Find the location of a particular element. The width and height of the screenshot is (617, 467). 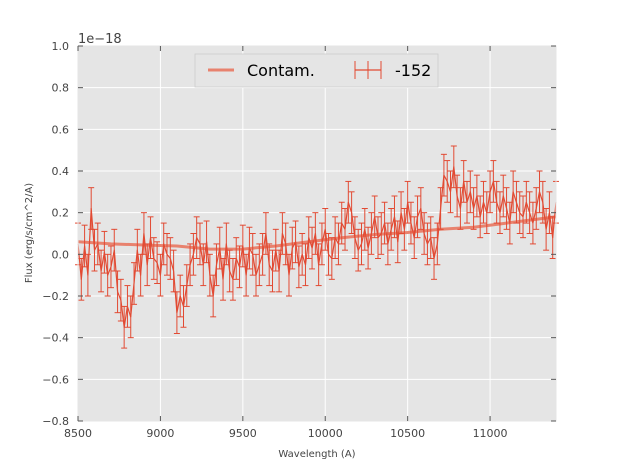

y-offset-label: 1e−18 is located at coordinates (100, 39).